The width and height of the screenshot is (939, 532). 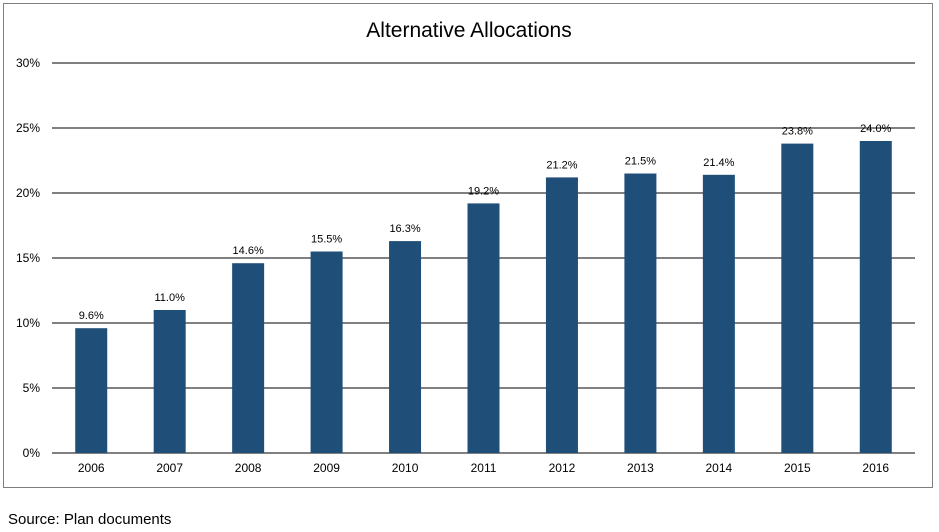 What do you see at coordinates (562, 468) in the screenshot?
I see `x-tick-label: 2012` at bounding box center [562, 468].